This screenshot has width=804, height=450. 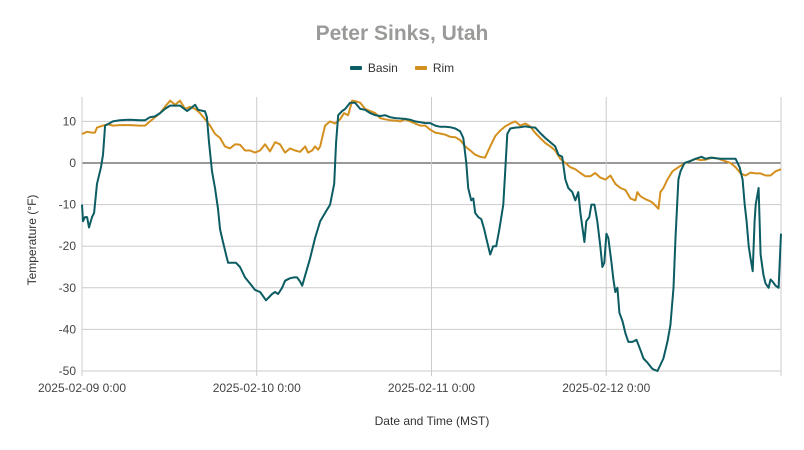 What do you see at coordinates (257, 388) in the screenshot?
I see `x-tick-label: 2025-02-10 0:00` at bounding box center [257, 388].